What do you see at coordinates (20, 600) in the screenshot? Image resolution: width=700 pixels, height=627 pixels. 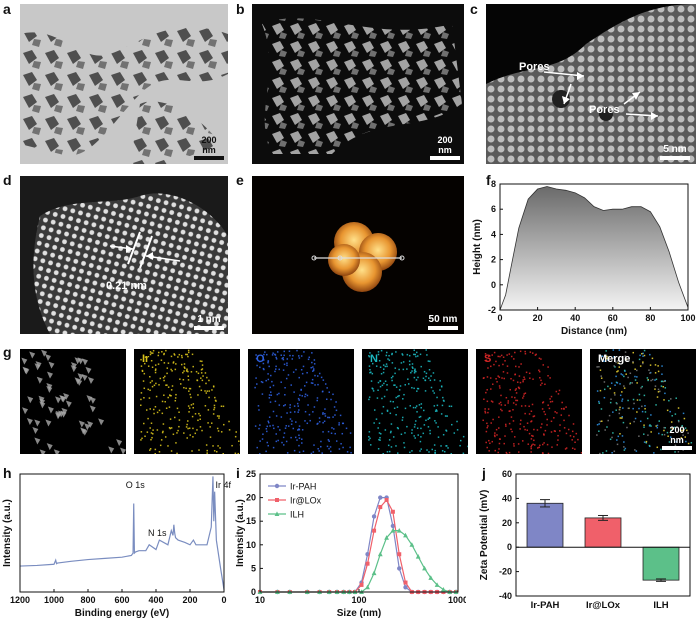 I see `x-tick-label: 1200` at bounding box center [20, 600].